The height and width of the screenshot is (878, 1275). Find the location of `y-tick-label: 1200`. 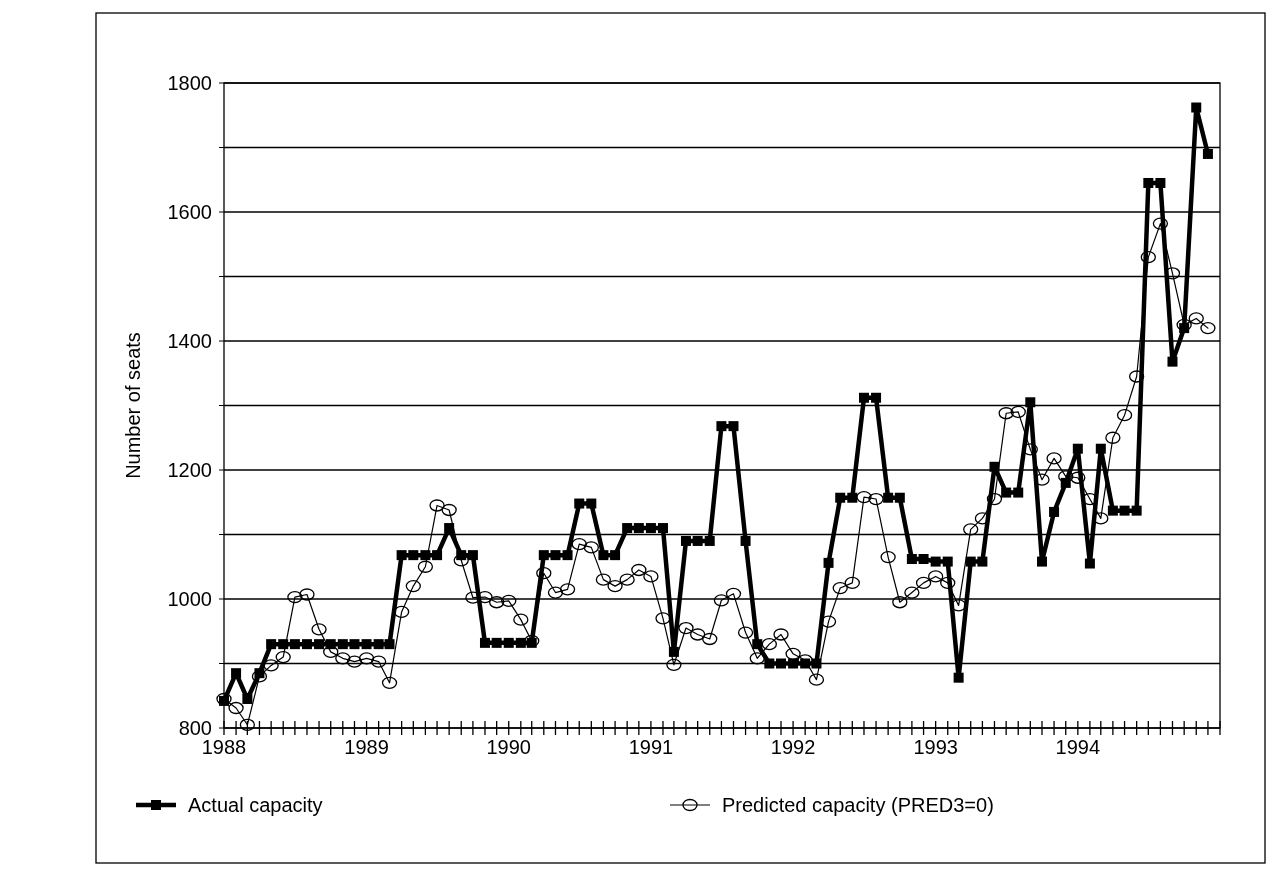

y-tick-label: 1200 is located at coordinates (189, 470).